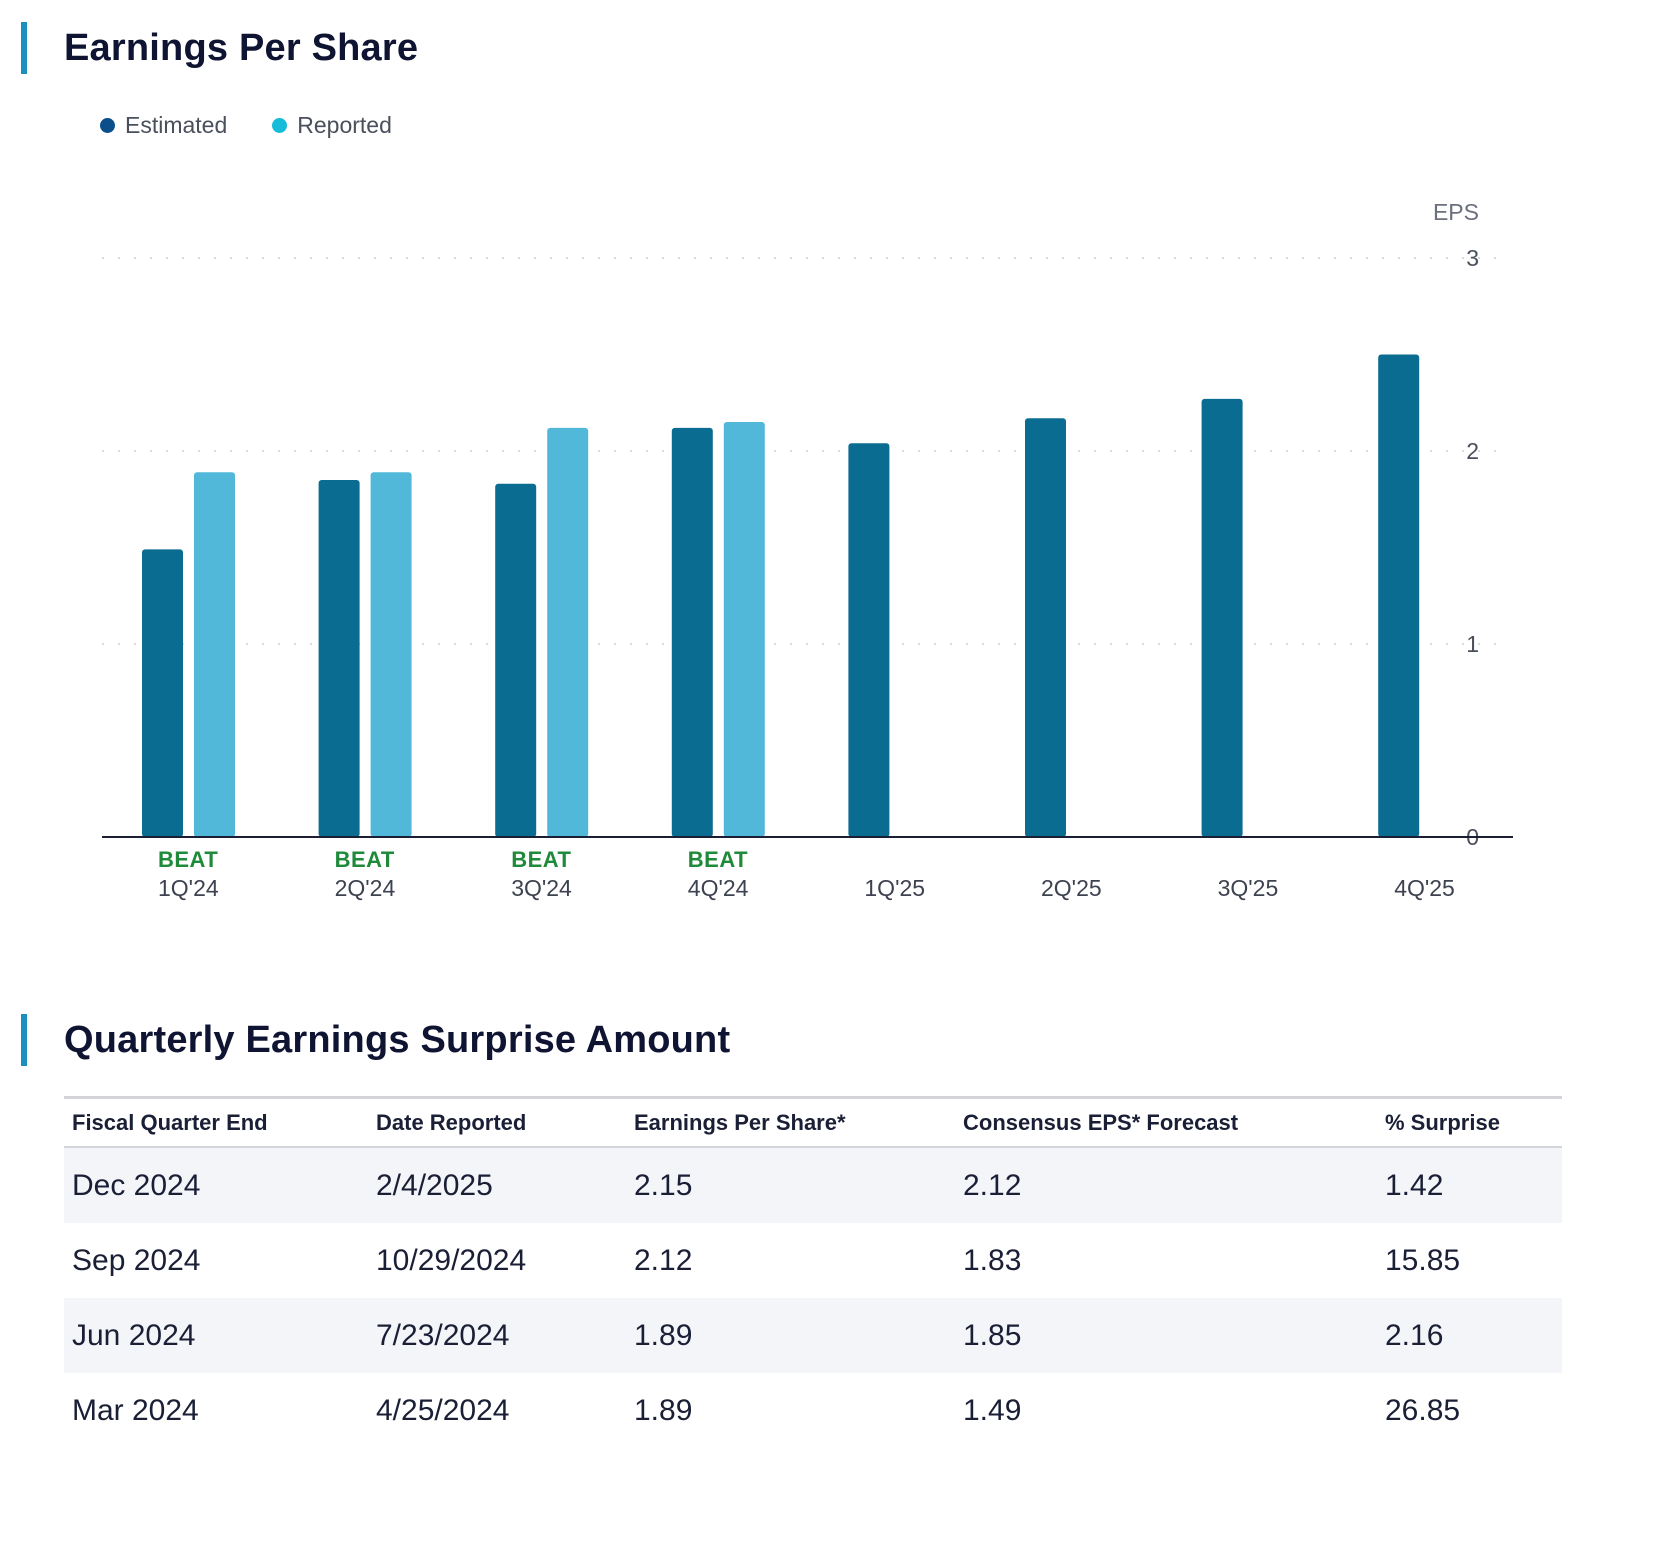 The image size is (1674, 1546). Describe the element at coordinates (497, 1185) in the screenshot. I see `cell-date-reported: 2/4/2025` at that location.